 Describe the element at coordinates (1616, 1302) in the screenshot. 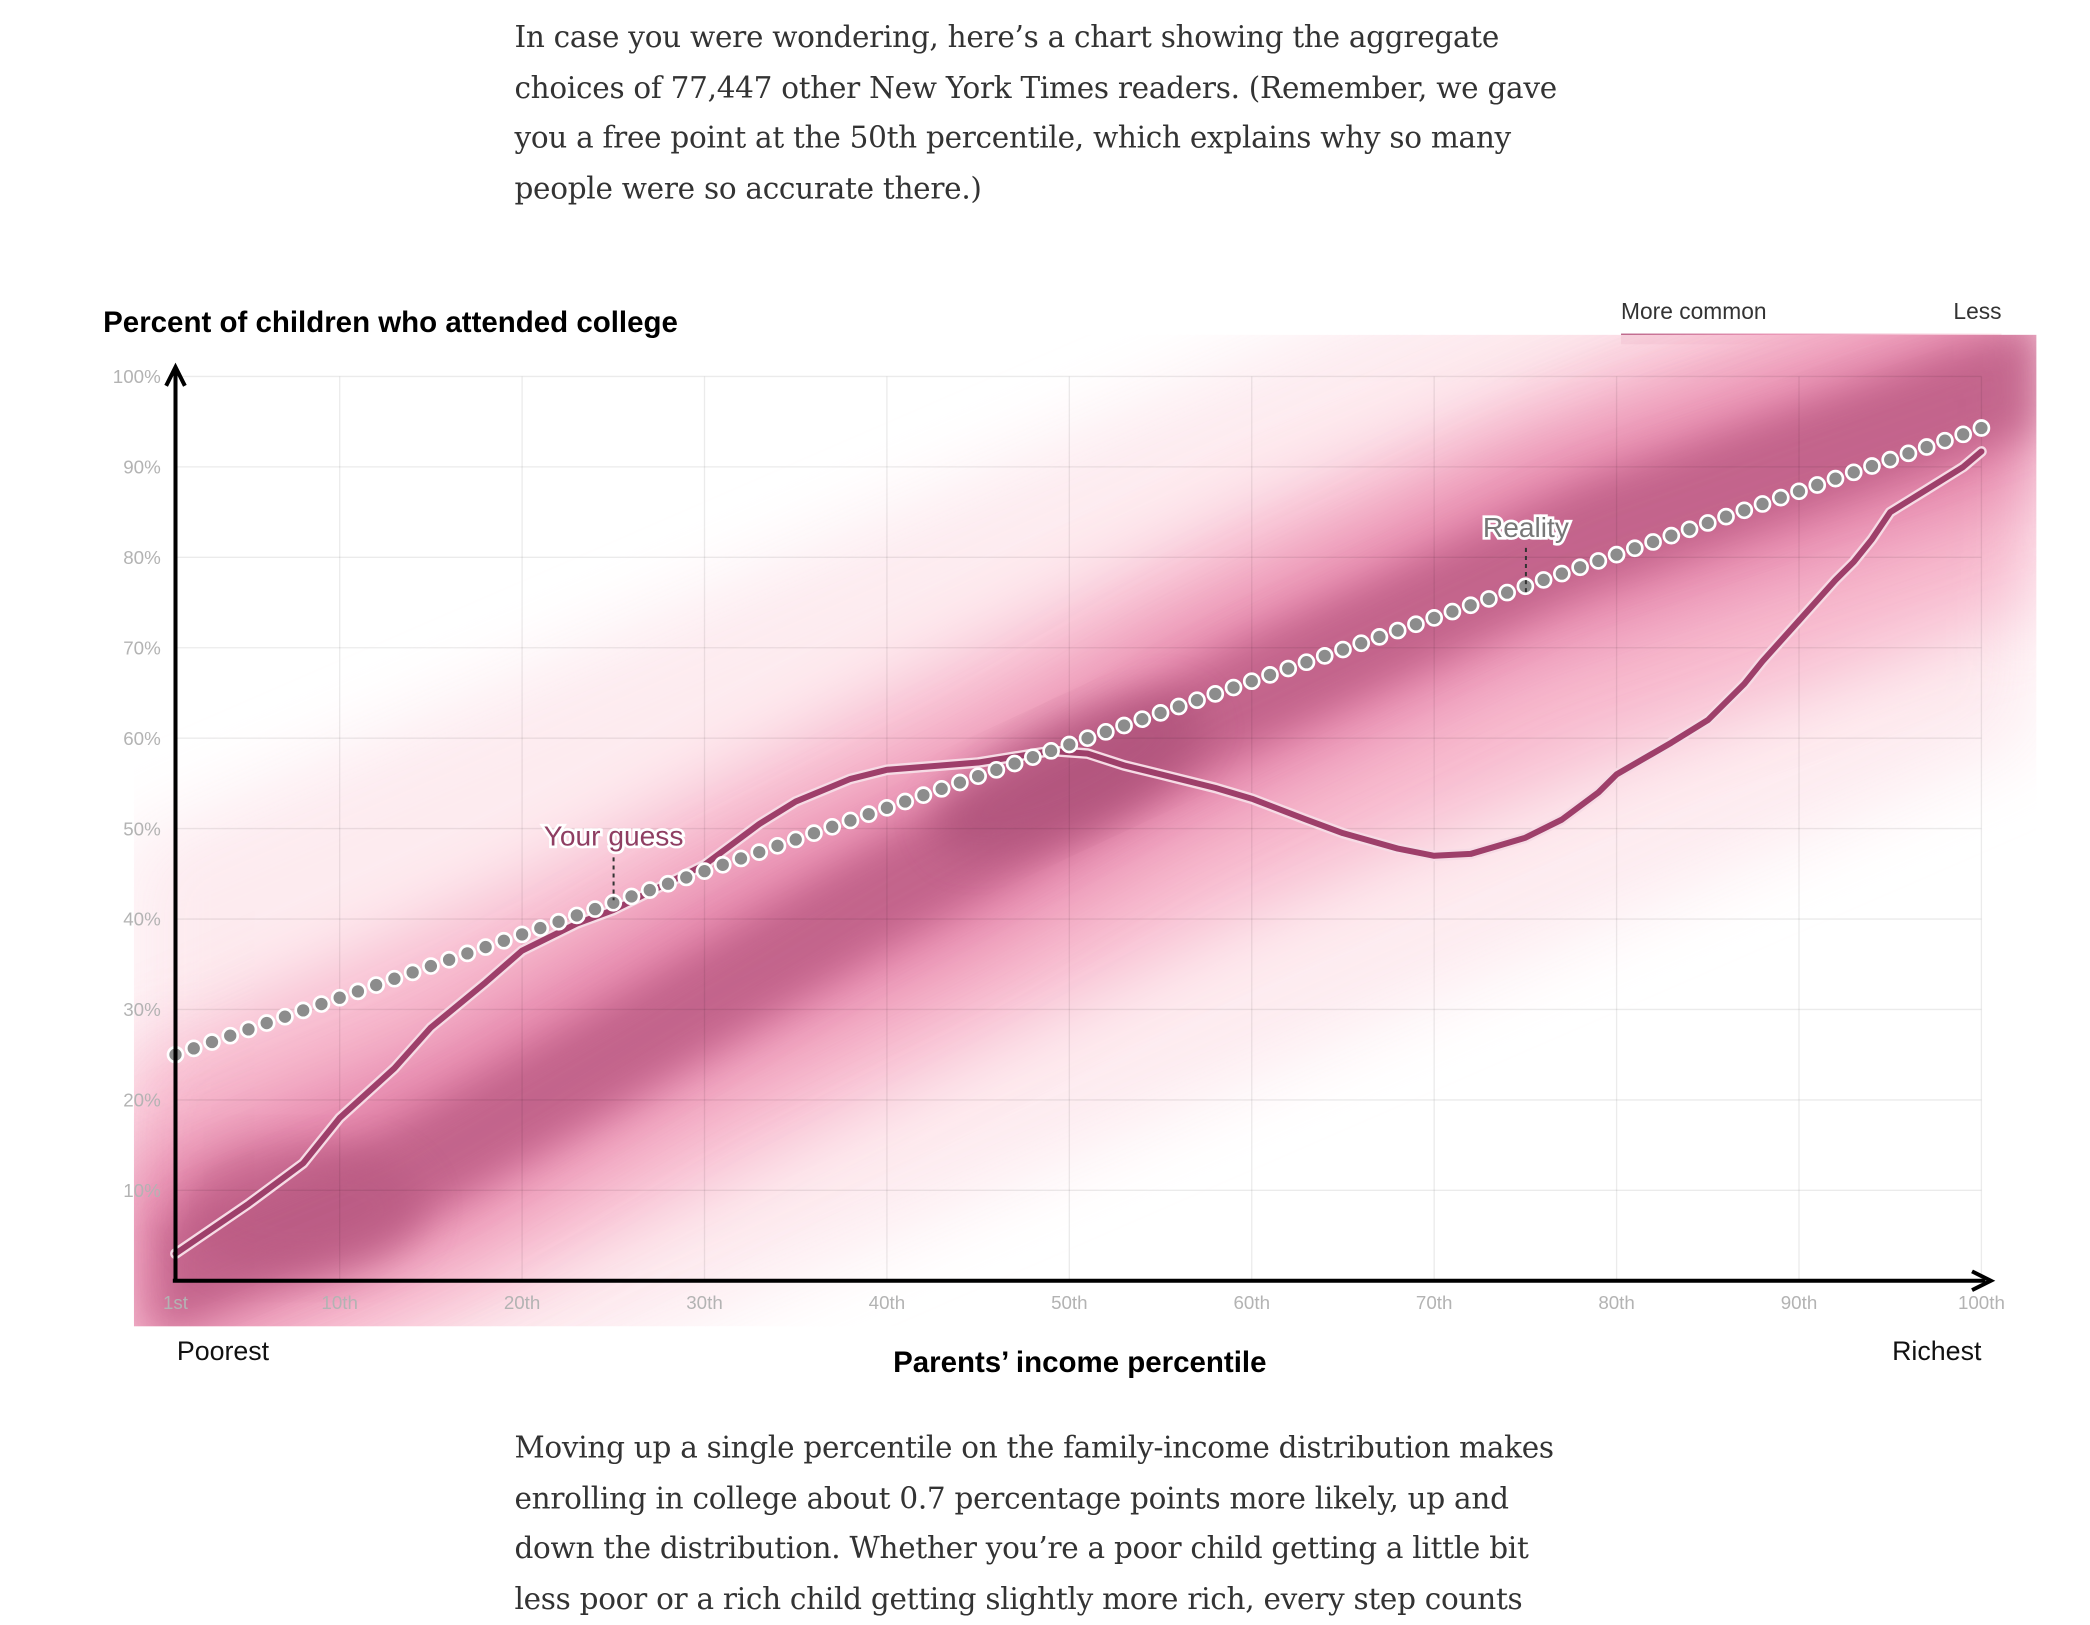

I see `x-tick-label: 80th` at that location.